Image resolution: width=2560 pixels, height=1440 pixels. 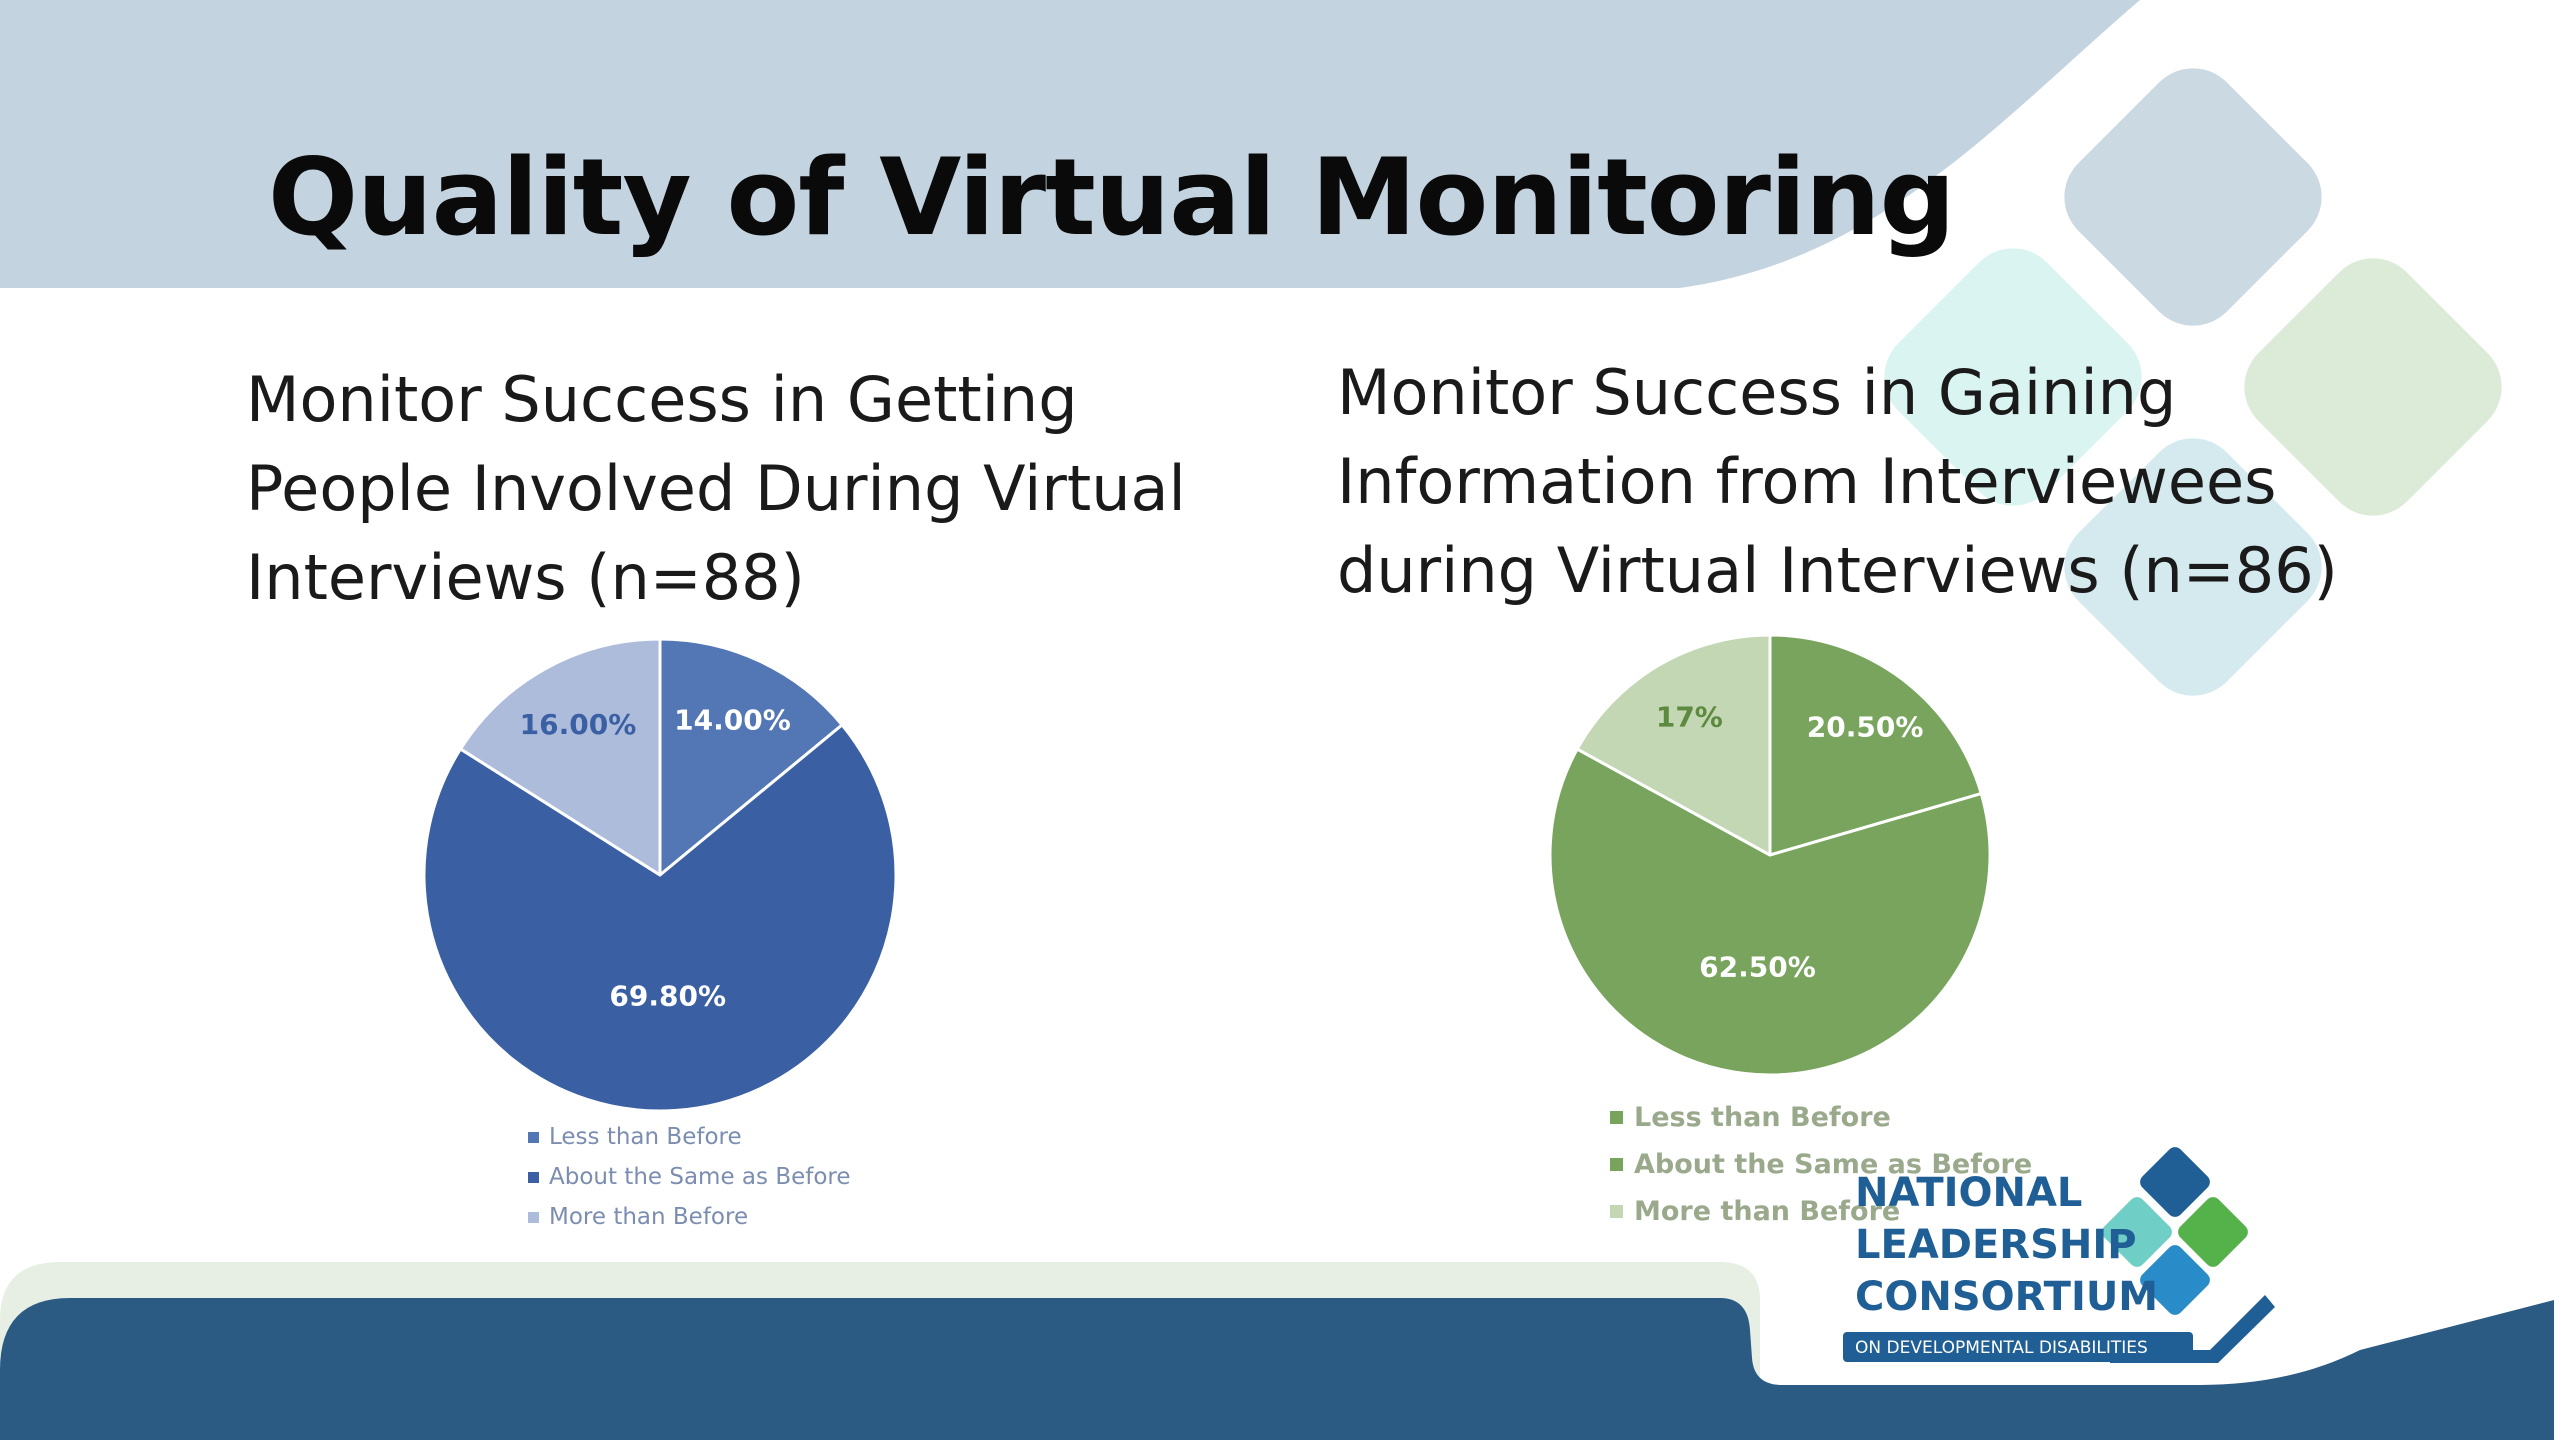 I want to click on logo-text-consortium: CONSORTIUM, so click(x=2007, y=1297).